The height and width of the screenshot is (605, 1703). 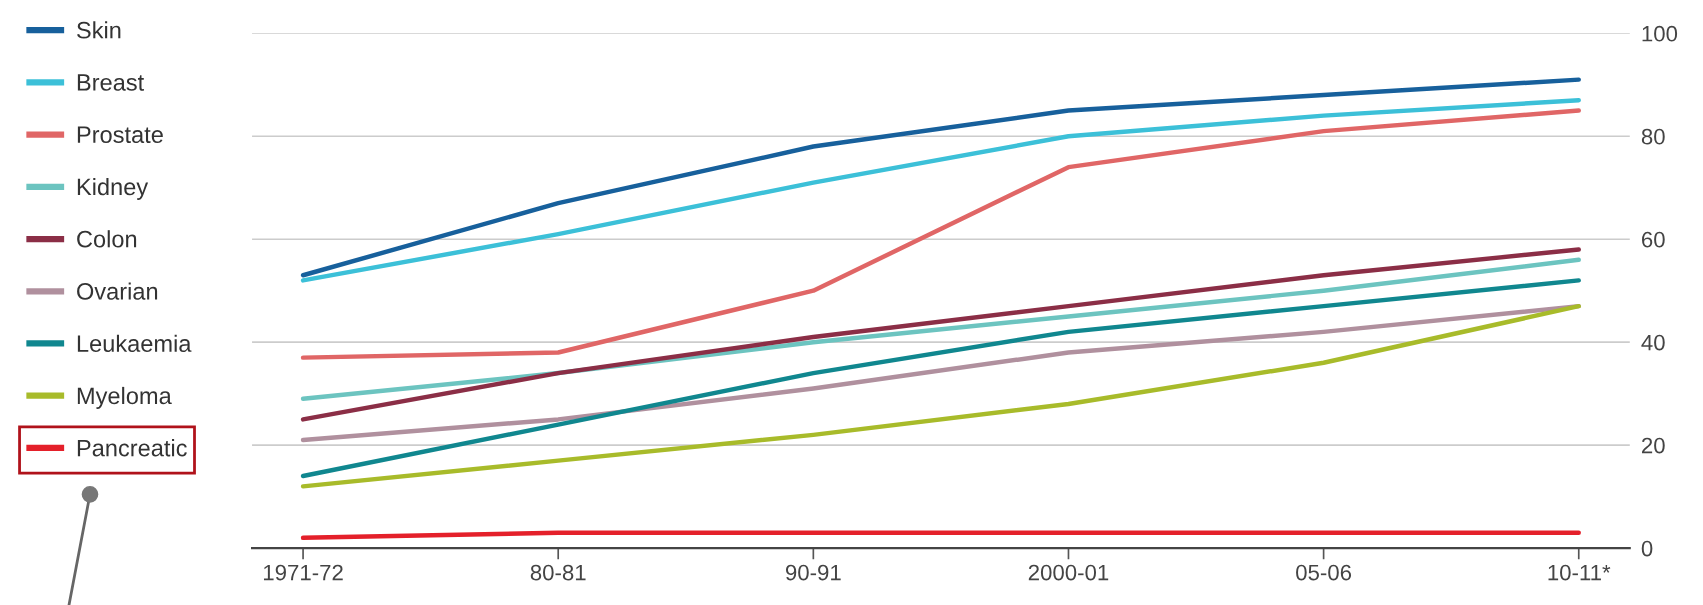 What do you see at coordinates (111, 82) in the screenshot?
I see `legend-label: Breast` at bounding box center [111, 82].